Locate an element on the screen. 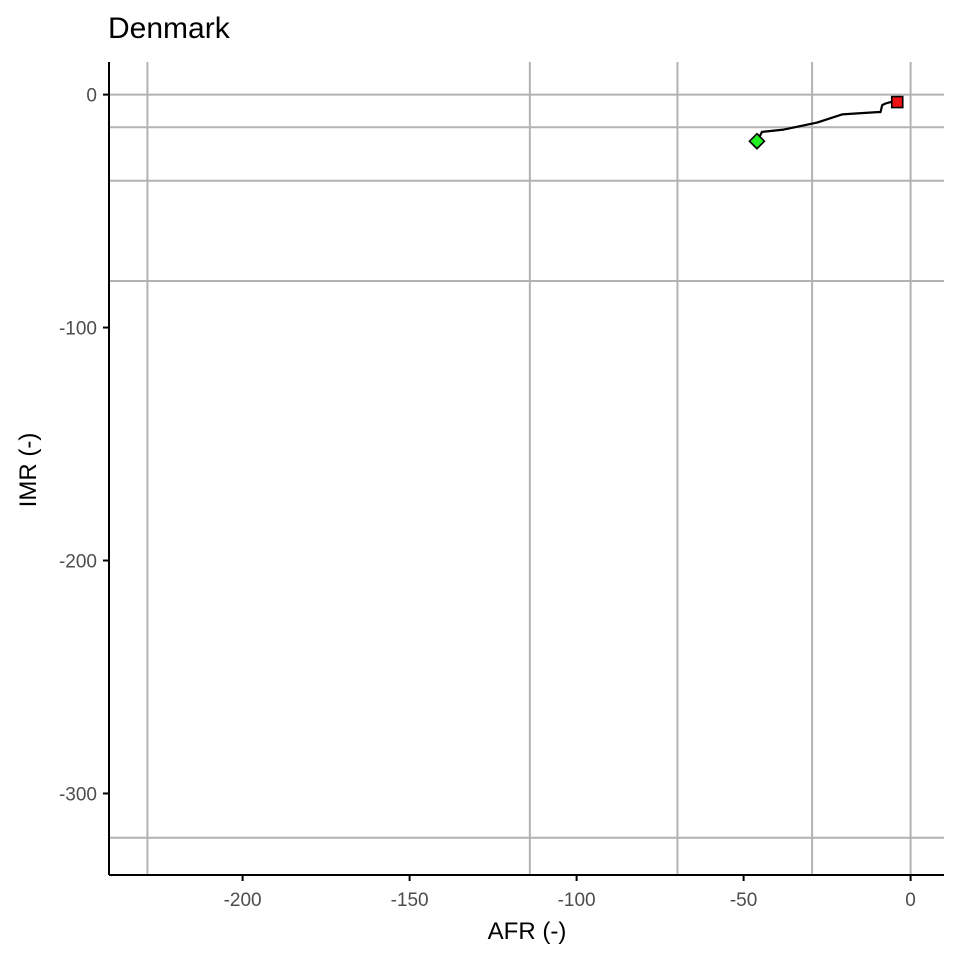 This screenshot has height=960, width=960. y-axis-title: IMR (-) is located at coordinates (28, 470).